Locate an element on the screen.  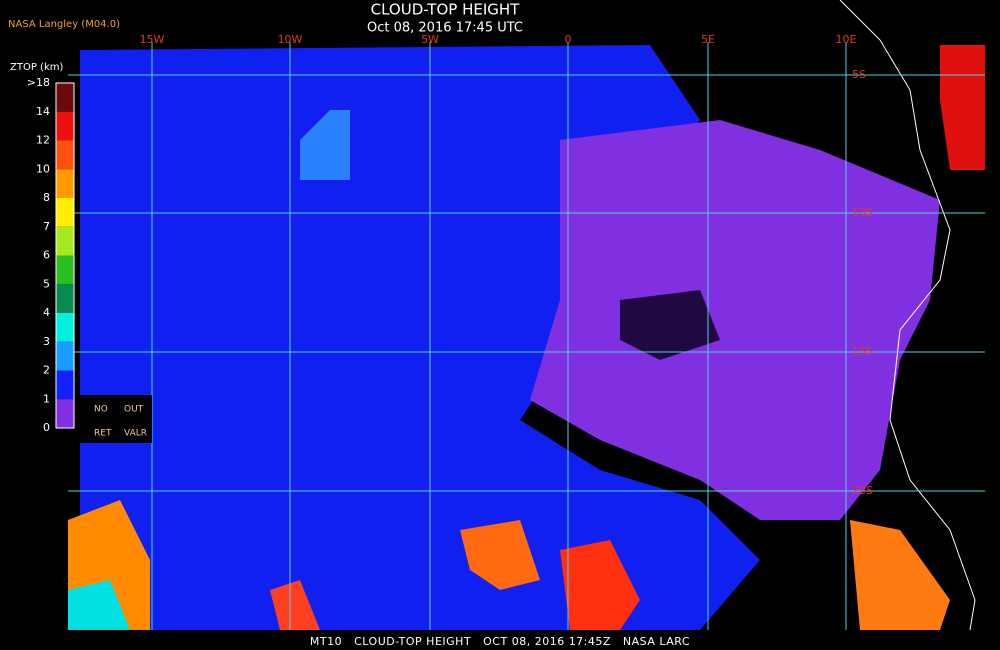
colorbar-frame is located at coordinates (65, 255).